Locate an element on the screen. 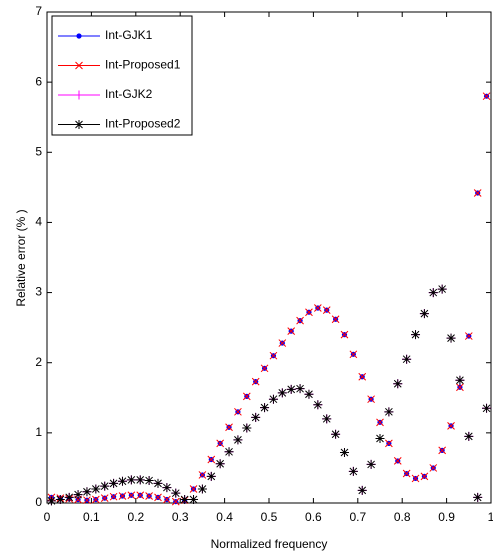 This screenshot has width=493, height=556. y-axis-label: Relative error (% ) is located at coordinates (21, 257).